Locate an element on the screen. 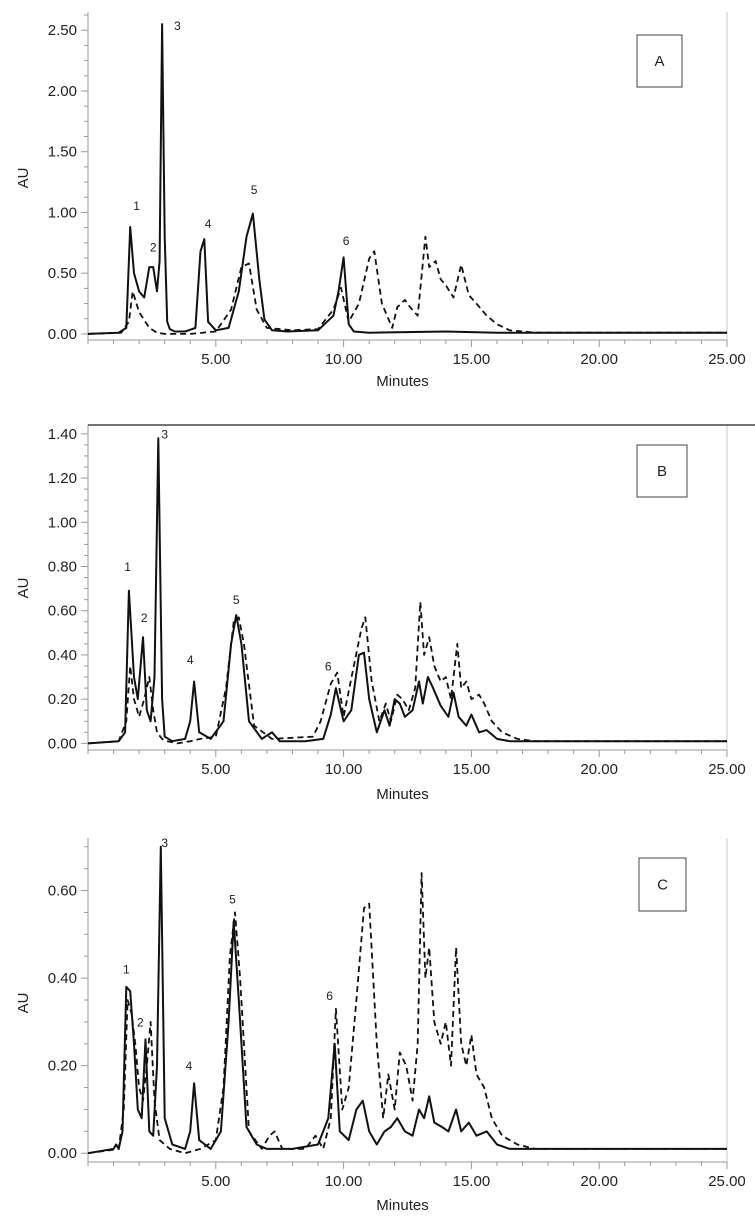 The height and width of the screenshot is (1220, 755). panel-label: A is located at coordinates (659, 61).